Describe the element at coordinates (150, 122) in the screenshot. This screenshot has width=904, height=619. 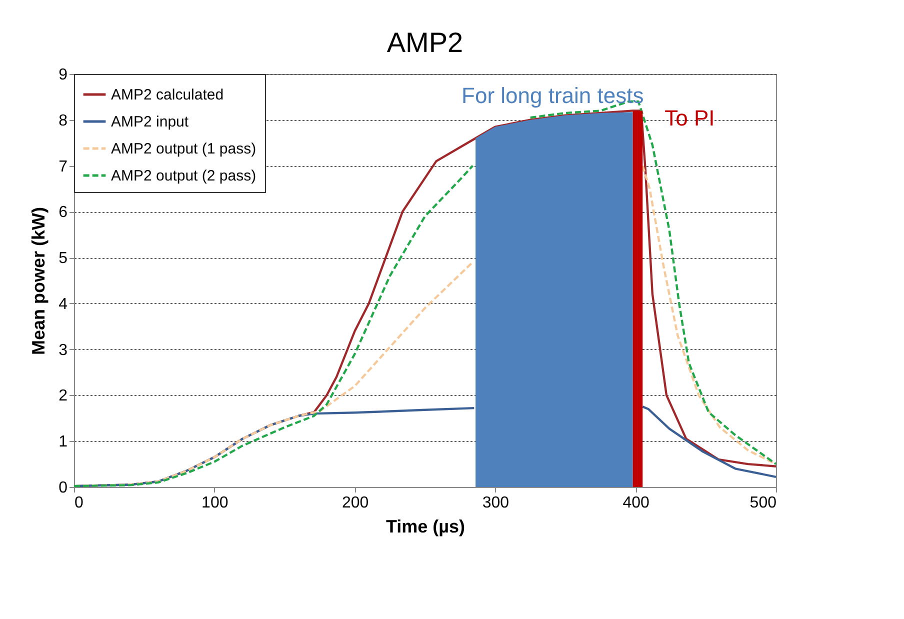
I see `legend-label: AMP2 input` at that location.